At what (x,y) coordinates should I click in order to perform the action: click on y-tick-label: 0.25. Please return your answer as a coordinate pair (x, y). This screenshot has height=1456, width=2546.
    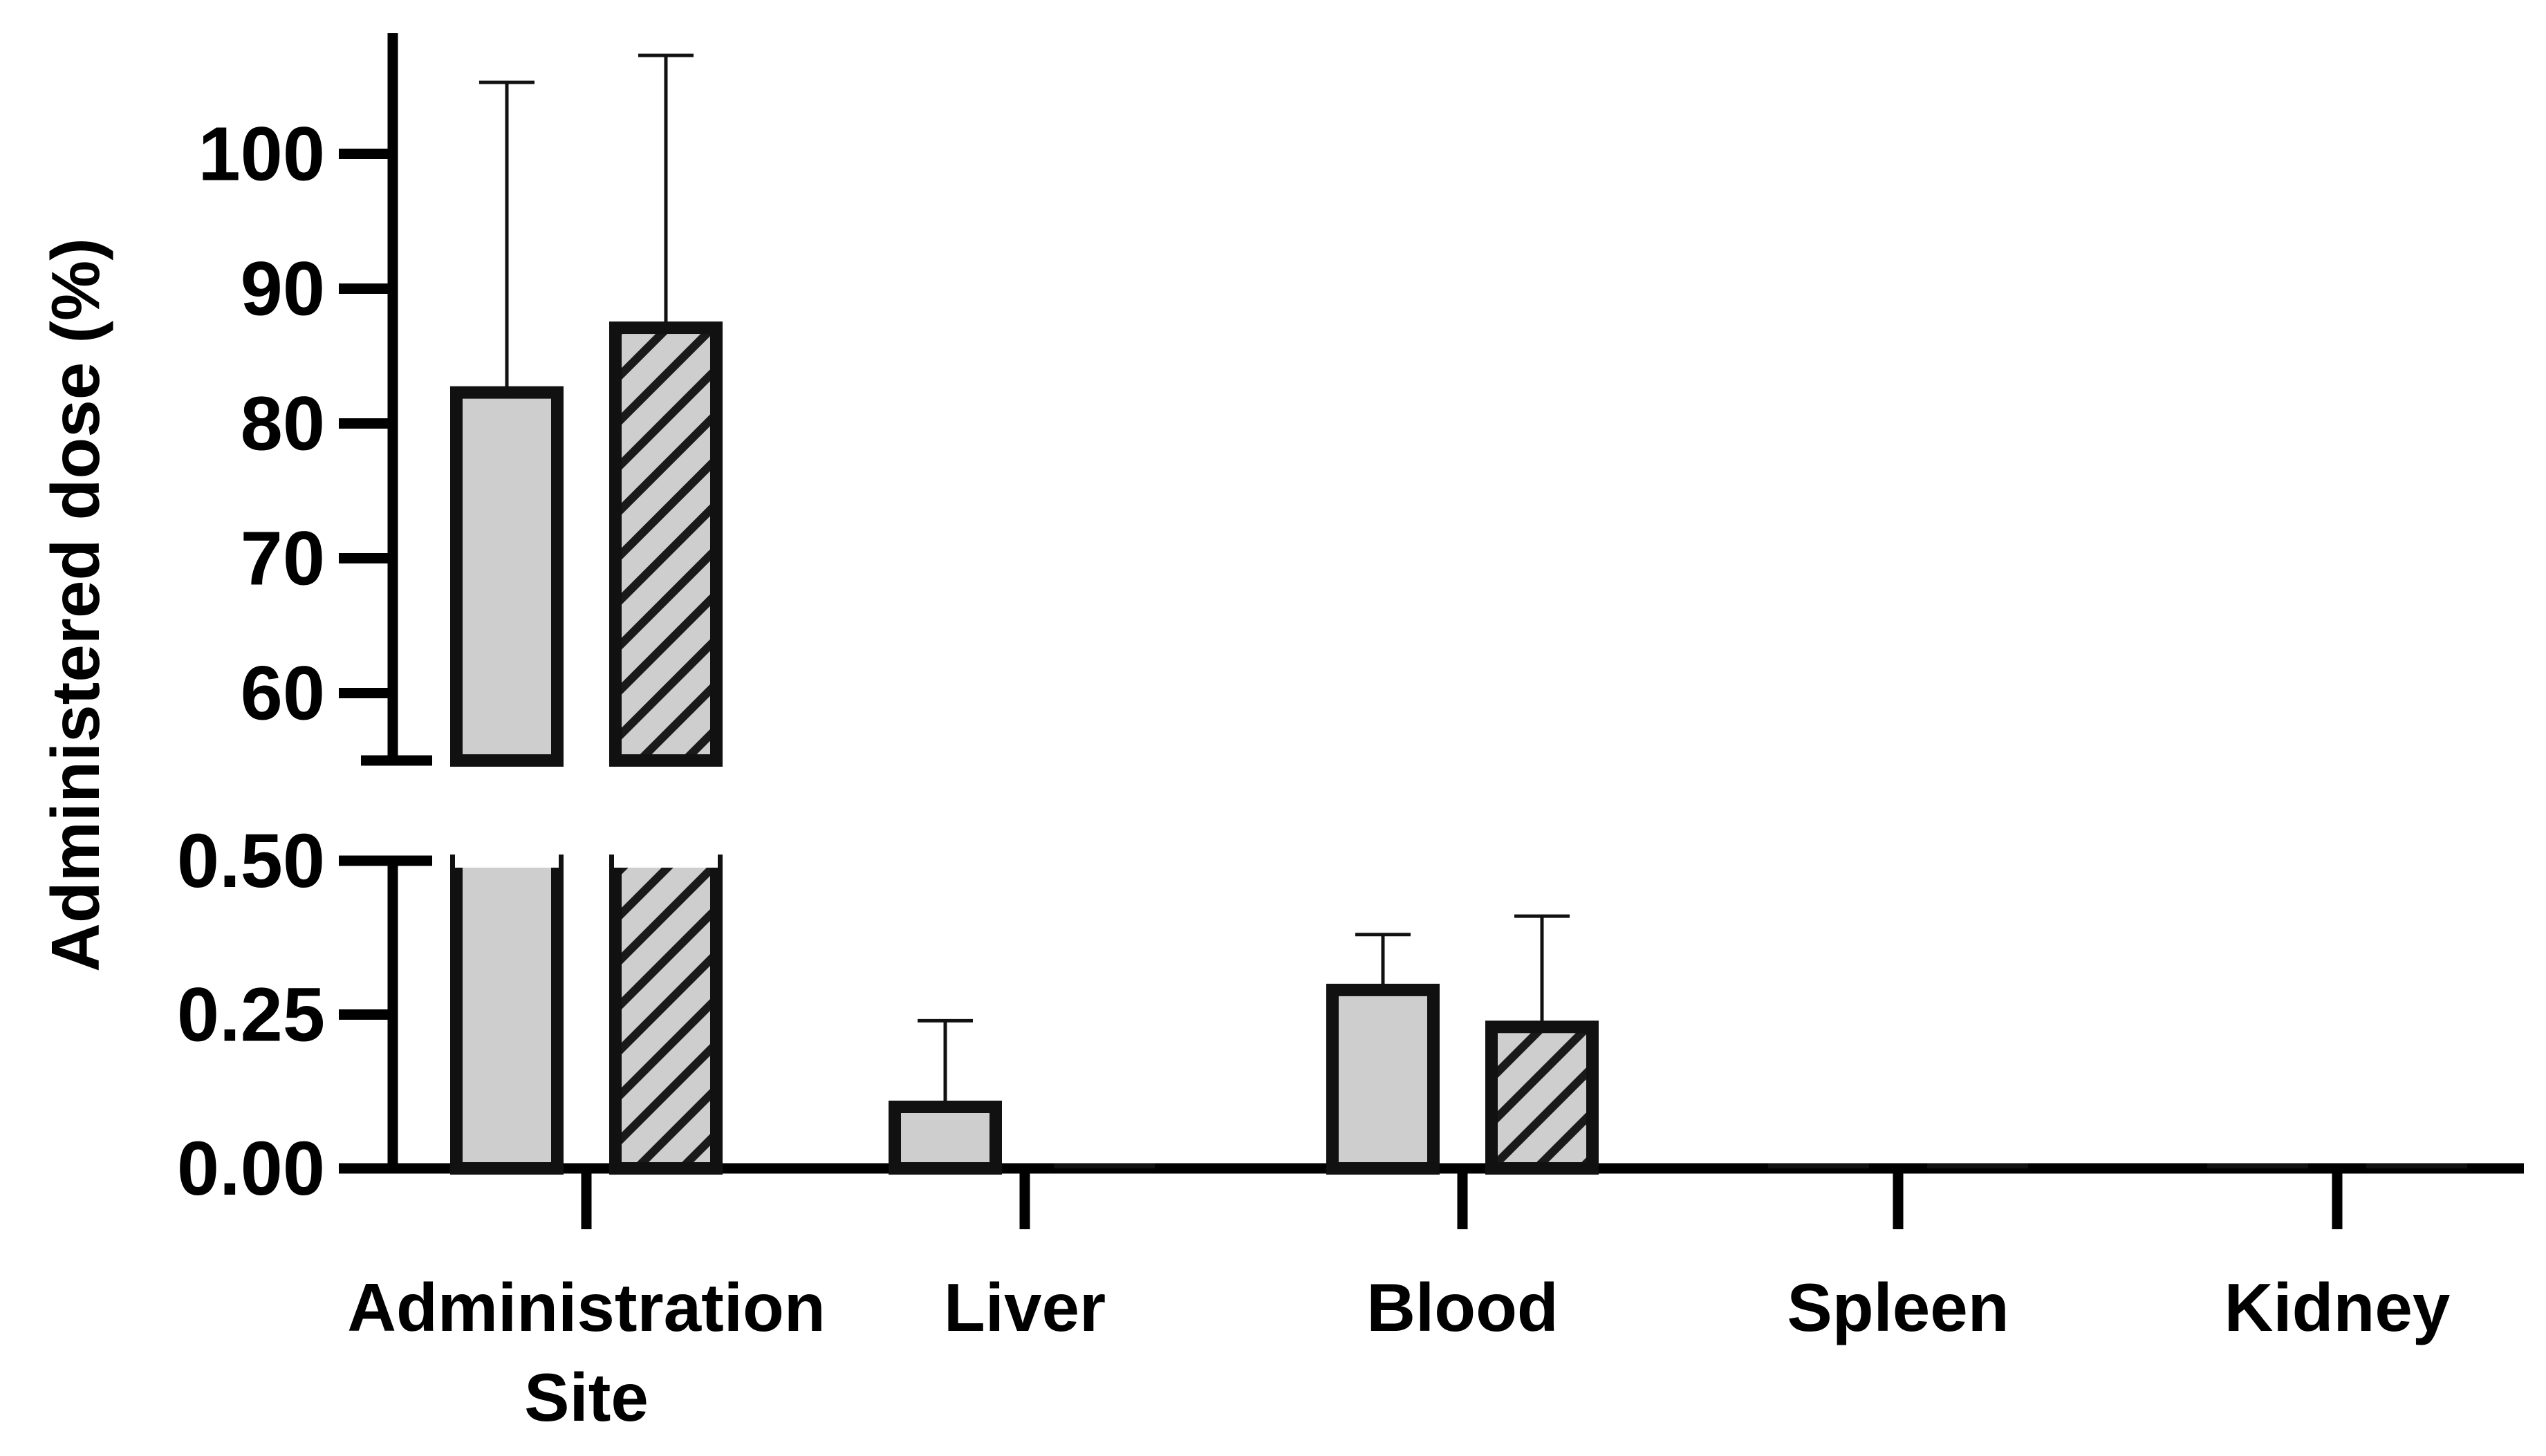
    Looking at the image, I should click on (251, 1015).